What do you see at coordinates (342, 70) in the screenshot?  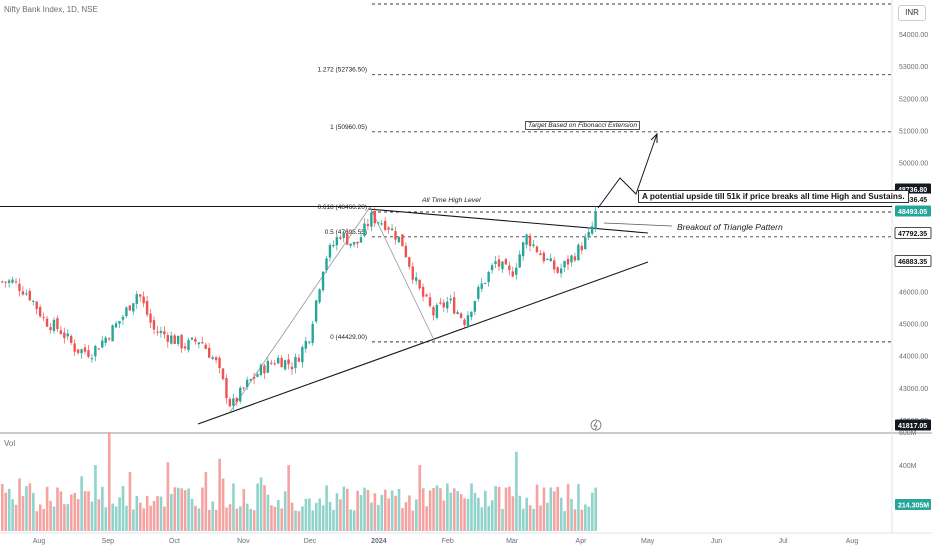 I see `fib-level-label: 1.272 (52736.50)` at bounding box center [342, 70].